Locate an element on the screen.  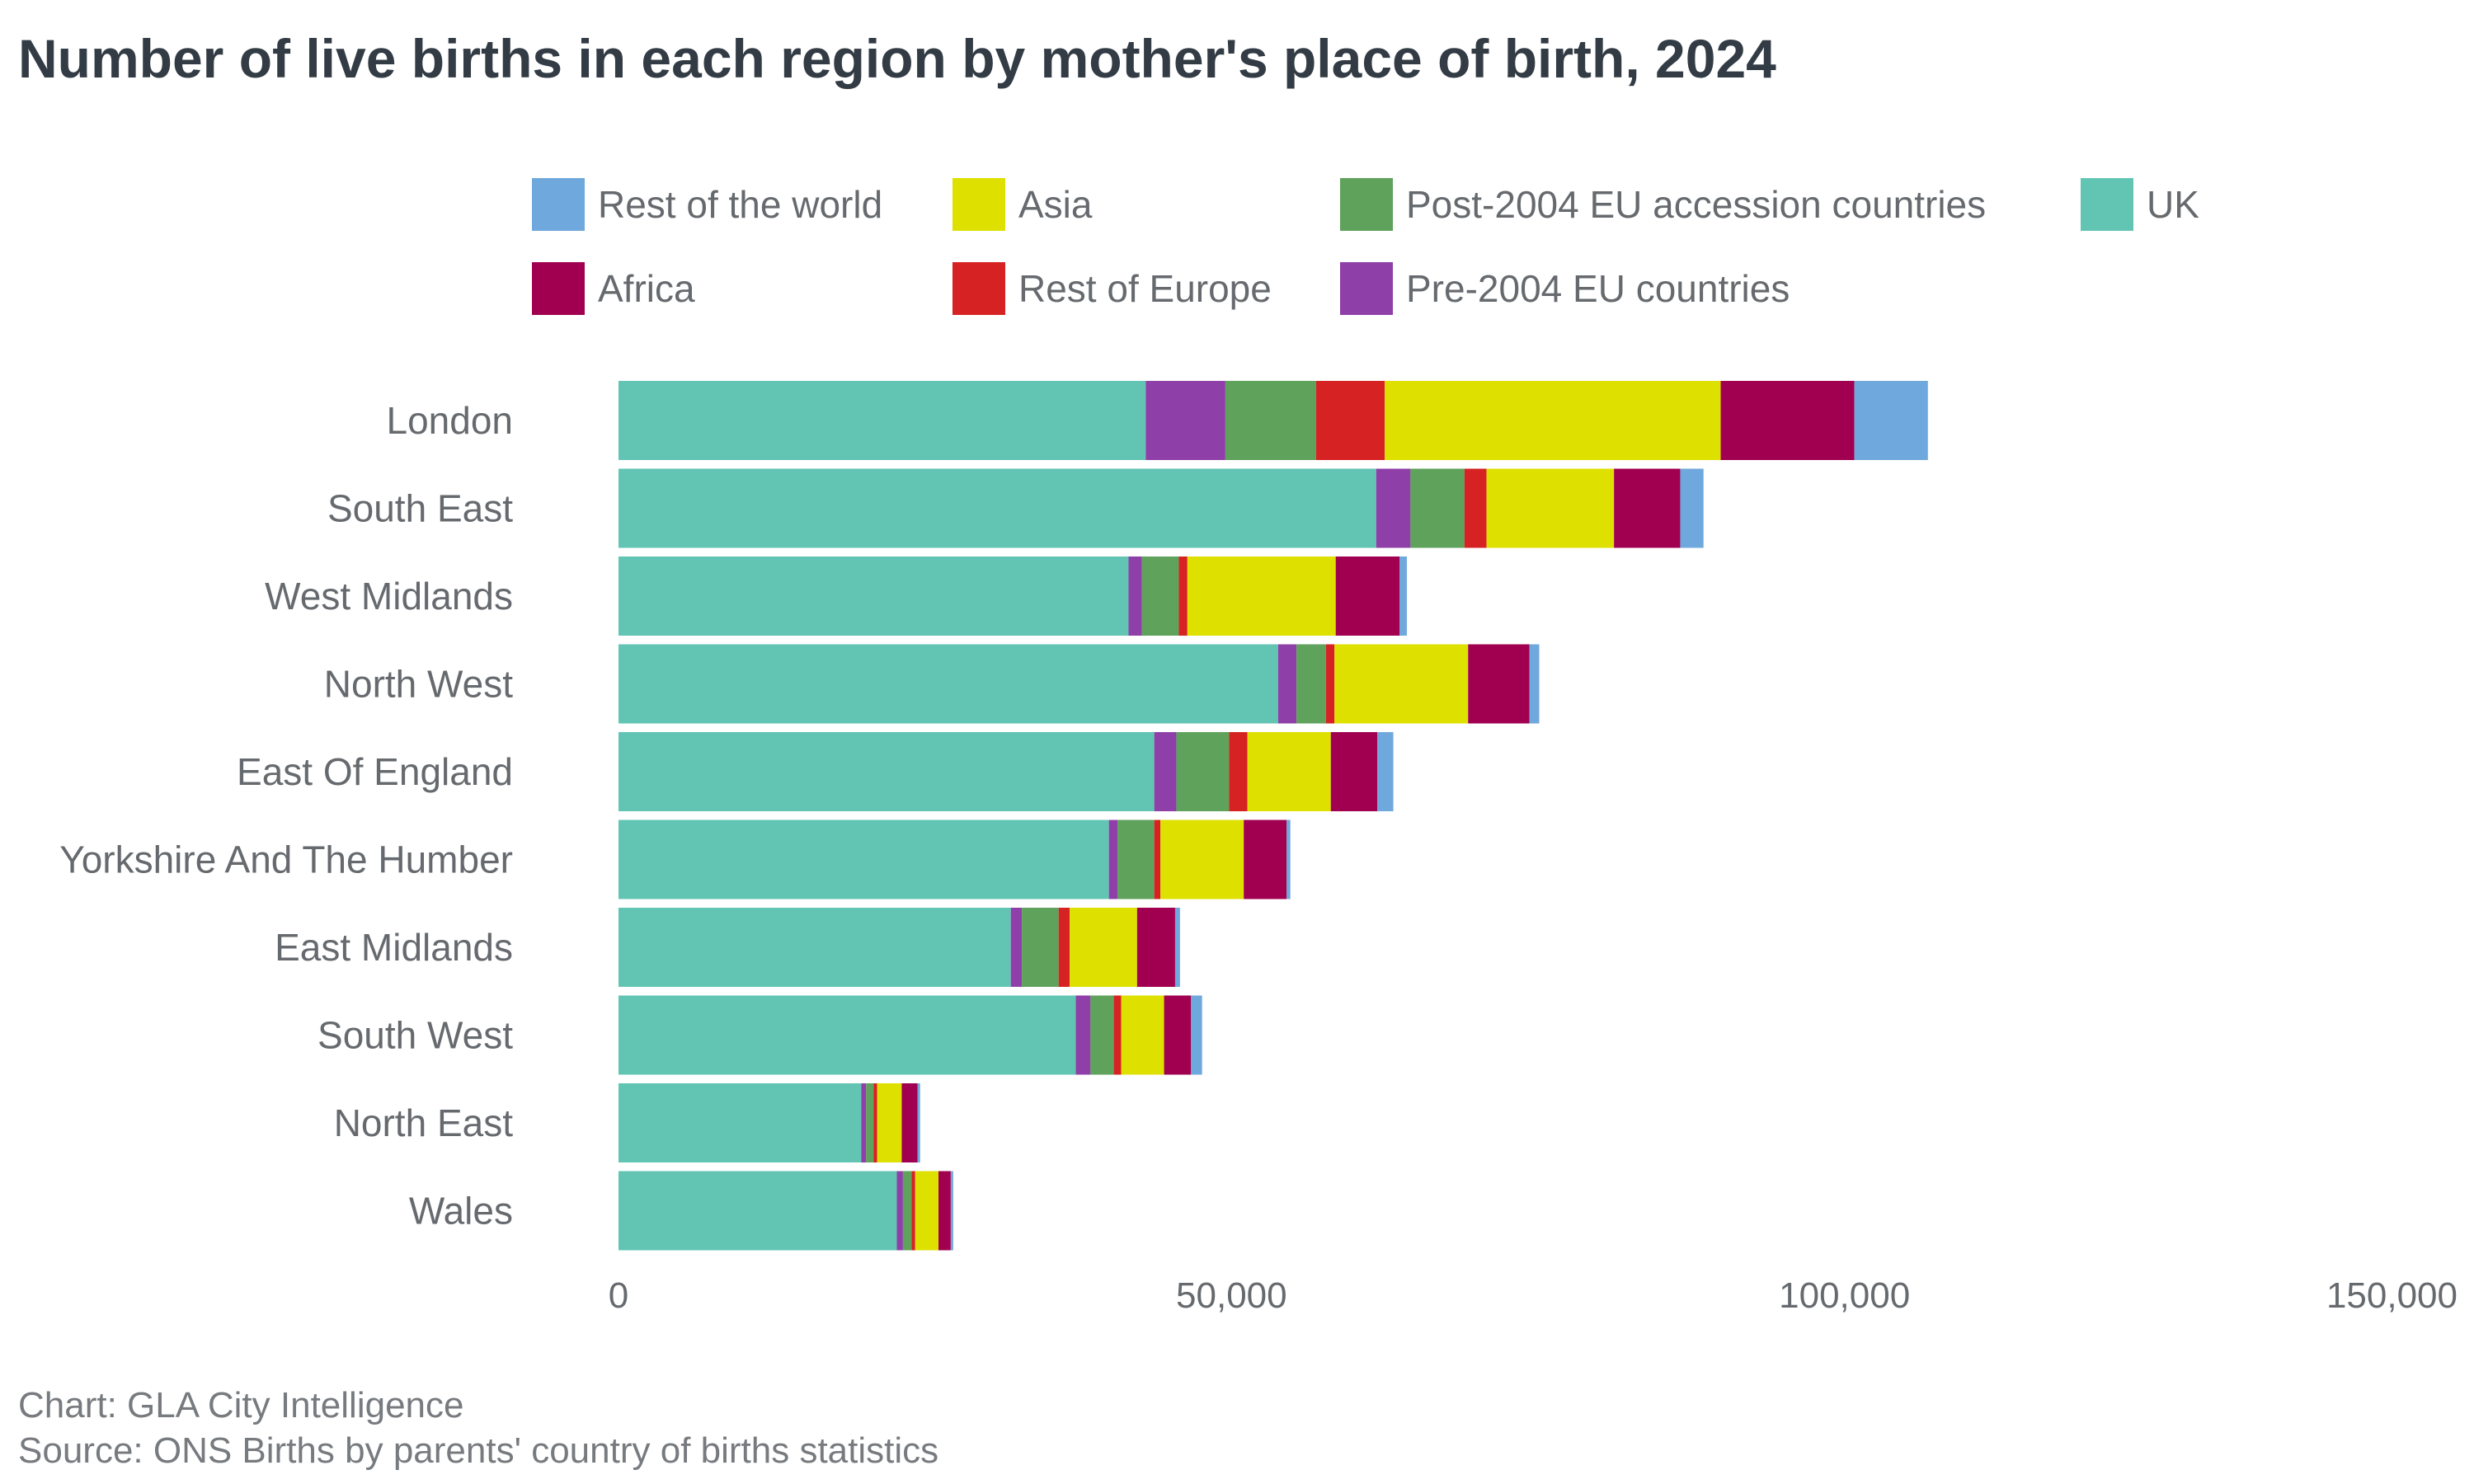
bar-north-west-pre-2004-eu-countries is located at coordinates (1287, 684).